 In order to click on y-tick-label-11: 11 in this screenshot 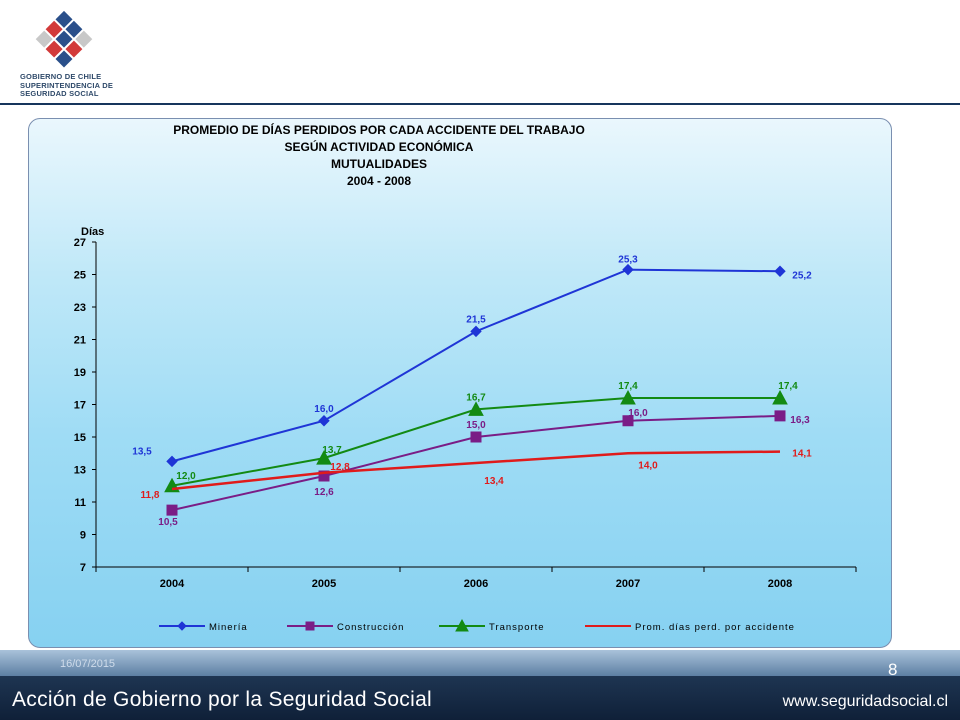, I will do `click(80, 503)`.